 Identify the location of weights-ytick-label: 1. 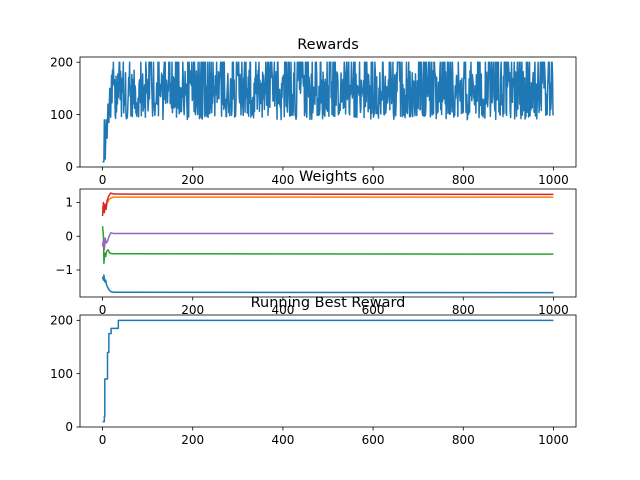
(69, 203).